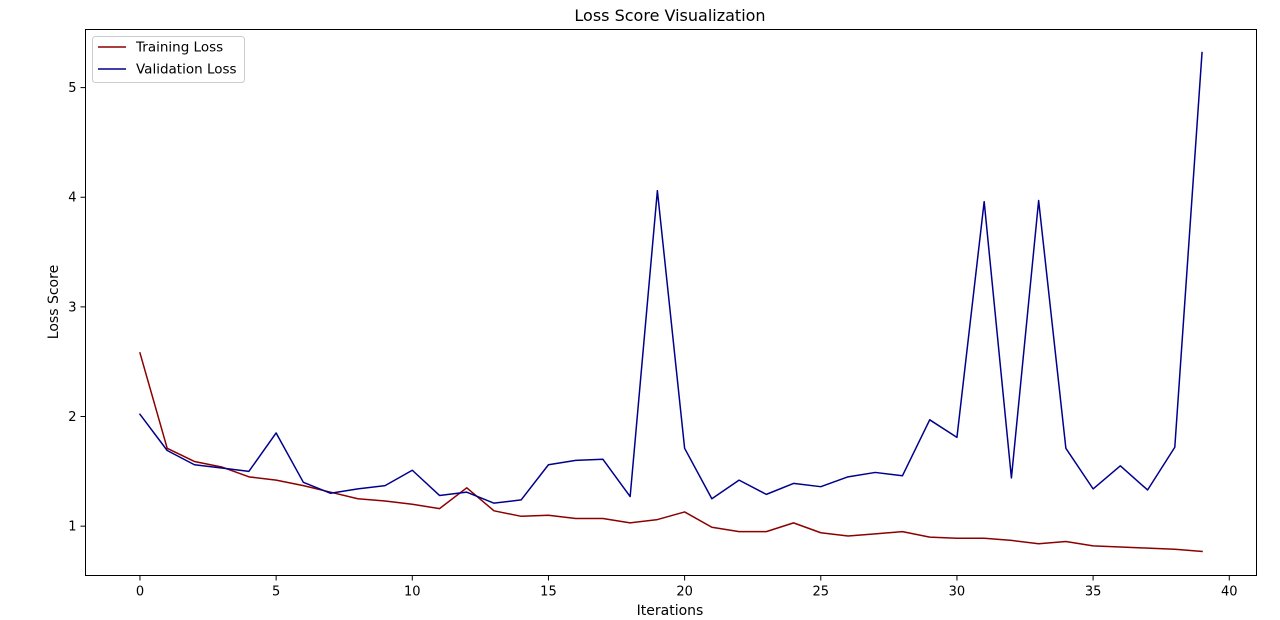 This screenshot has height=620, width=1280. What do you see at coordinates (140, 592) in the screenshot?
I see `x-tick-label: 0` at bounding box center [140, 592].